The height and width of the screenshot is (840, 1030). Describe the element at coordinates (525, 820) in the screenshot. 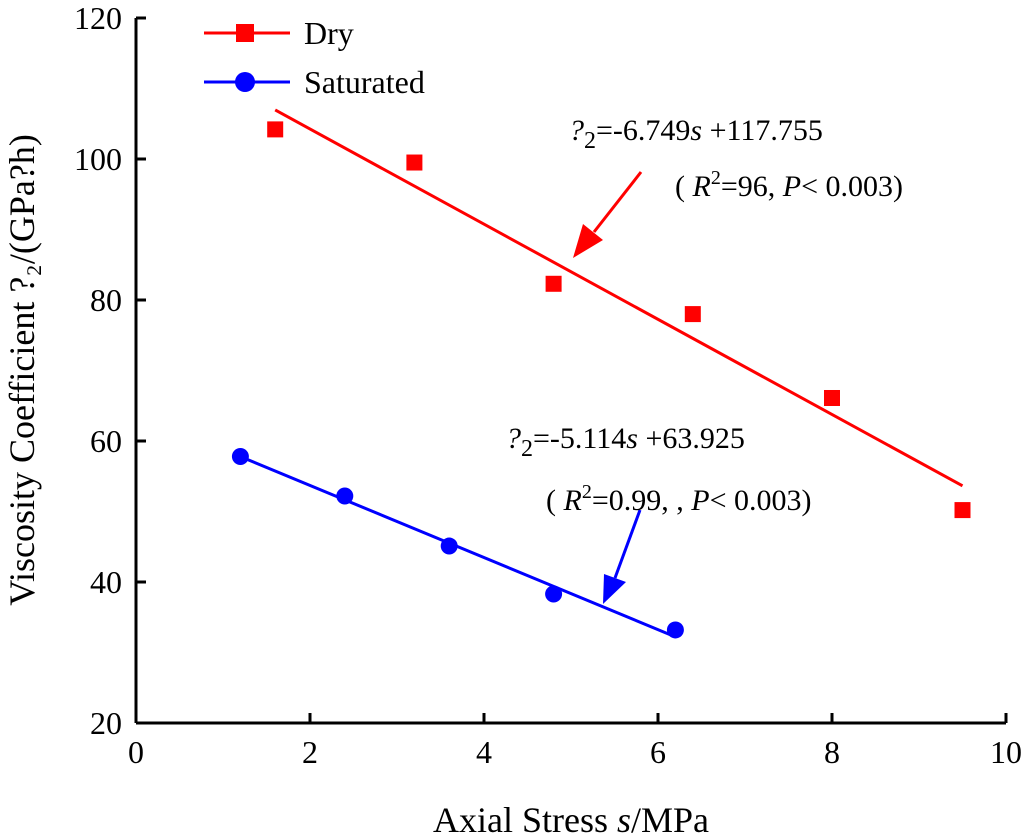

I see `x-axis-title-prefix: Axial Stress` at that location.